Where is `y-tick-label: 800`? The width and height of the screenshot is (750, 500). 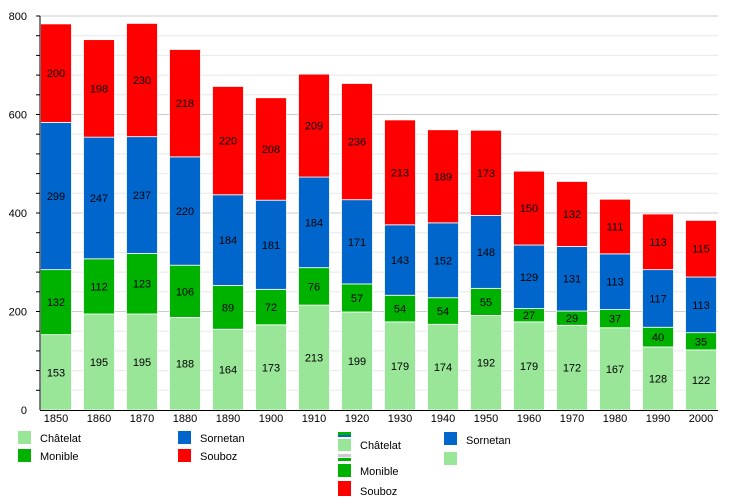
y-tick-label: 800 is located at coordinates (18, 17).